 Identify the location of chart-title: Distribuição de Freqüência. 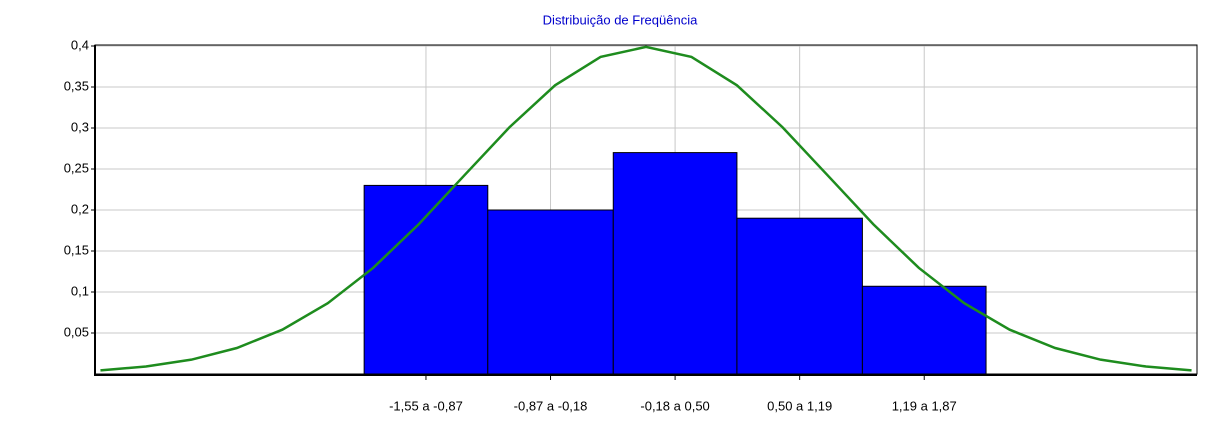
(620, 19).